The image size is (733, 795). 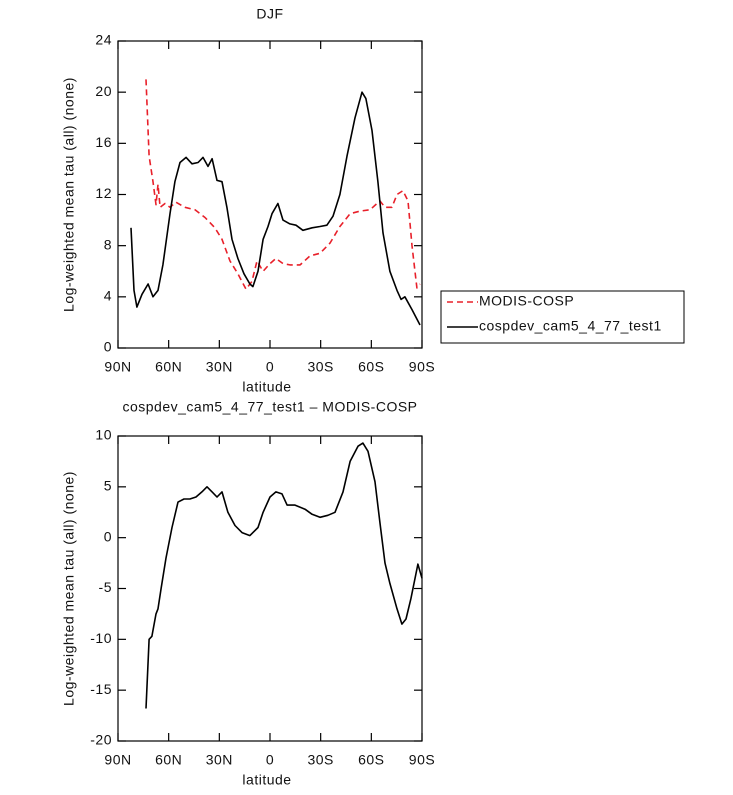 What do you see at coordinates (562, 317) in the screenshot?
I see `legend-box` at bounding box center [562, 317].